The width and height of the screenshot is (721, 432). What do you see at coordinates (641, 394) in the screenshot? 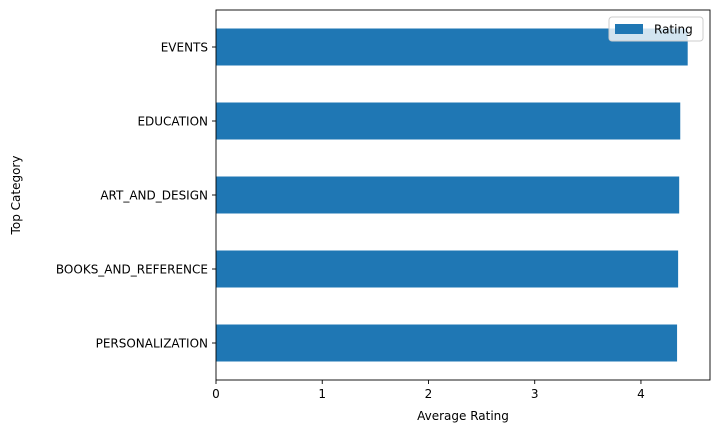
I see `x-tick-label: 4` at bounding box center [641, 394].